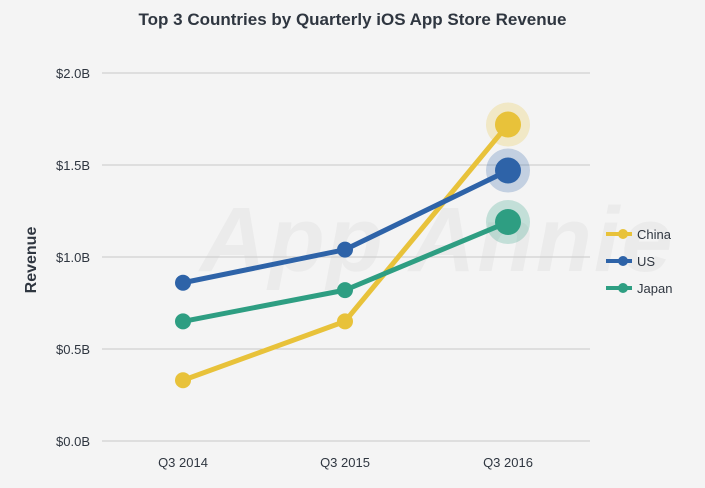 The width and height of the screenshot is (705, 488). Describe the element at coordinates (73, 441) in the screenshot. I see `y-tick-label: $0.0B` at that location.